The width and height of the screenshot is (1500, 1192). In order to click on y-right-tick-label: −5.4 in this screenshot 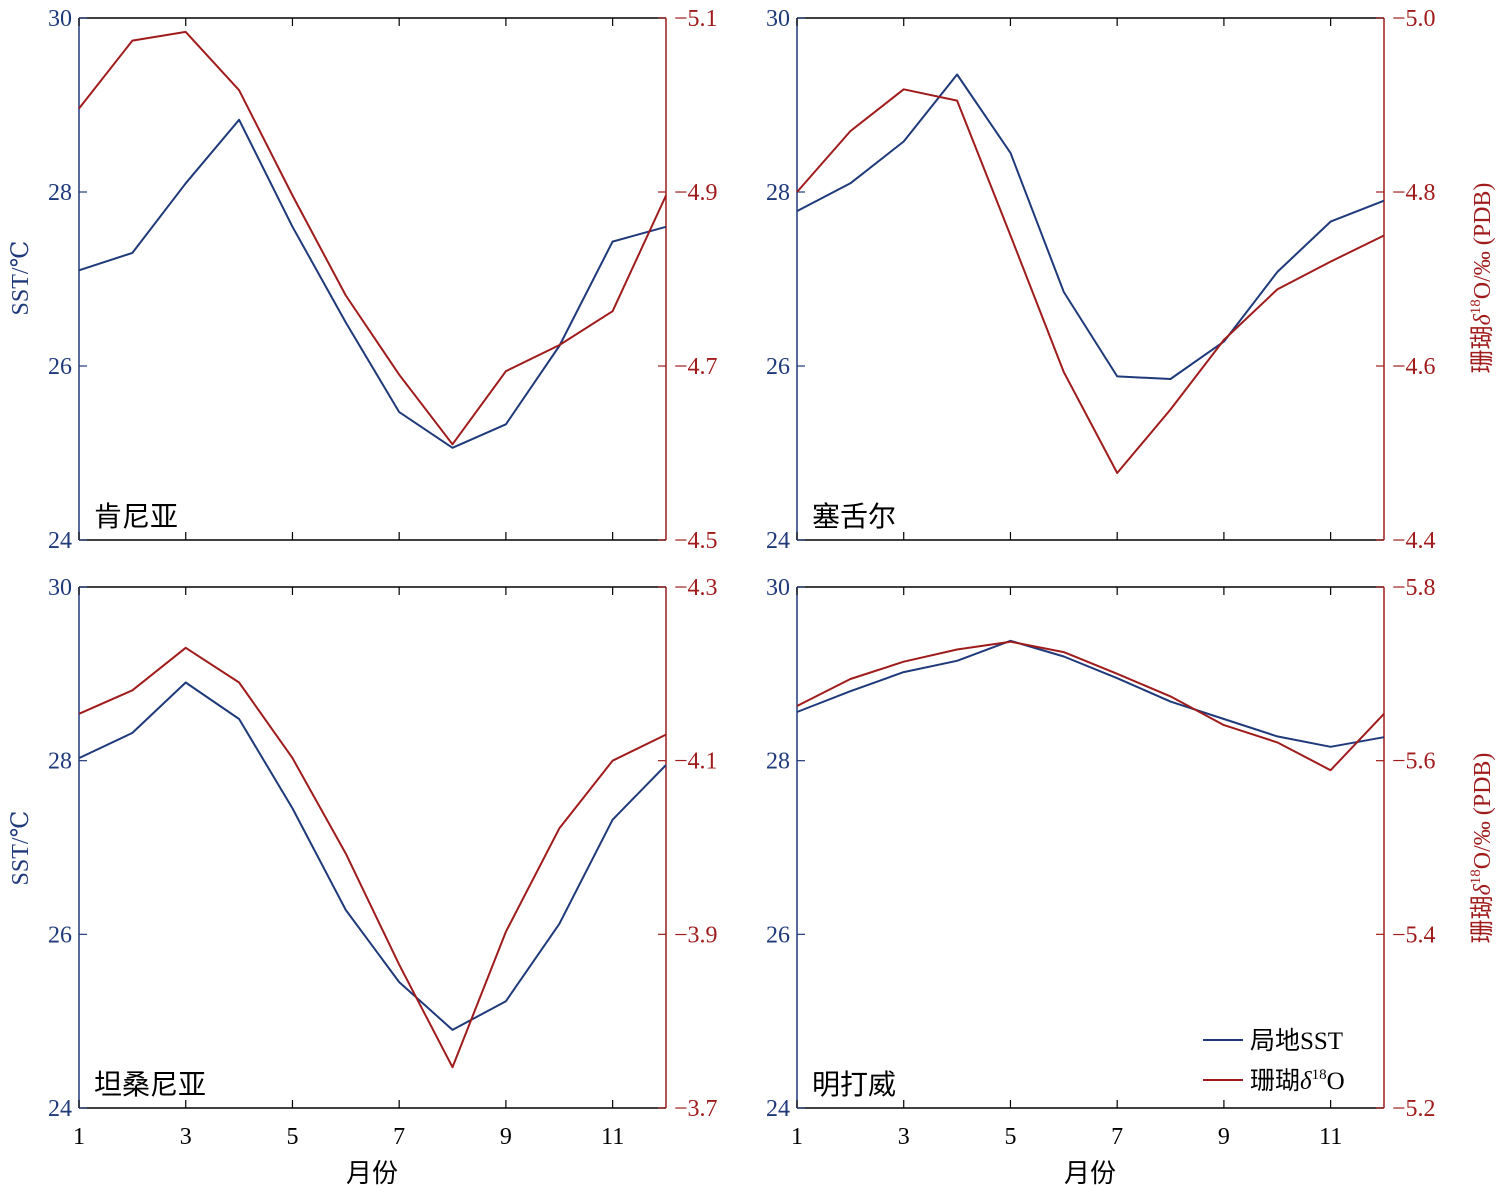, I will do `click(1414, 935)`.